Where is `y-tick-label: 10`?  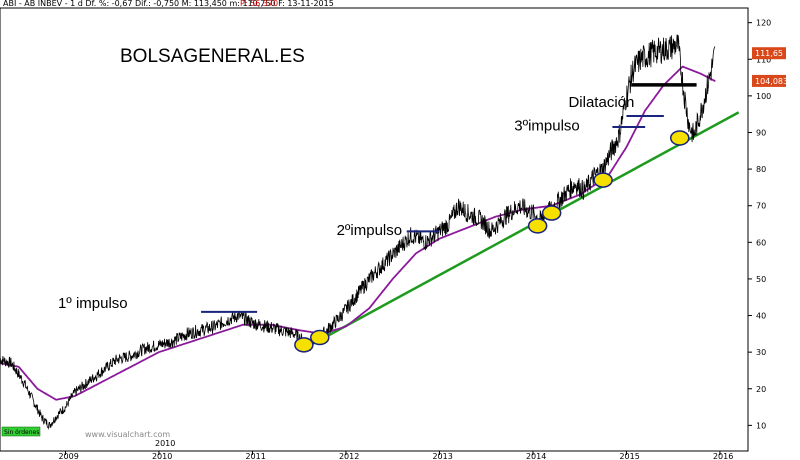
y-tick-label: 10 is located at coordinates (761, 425).